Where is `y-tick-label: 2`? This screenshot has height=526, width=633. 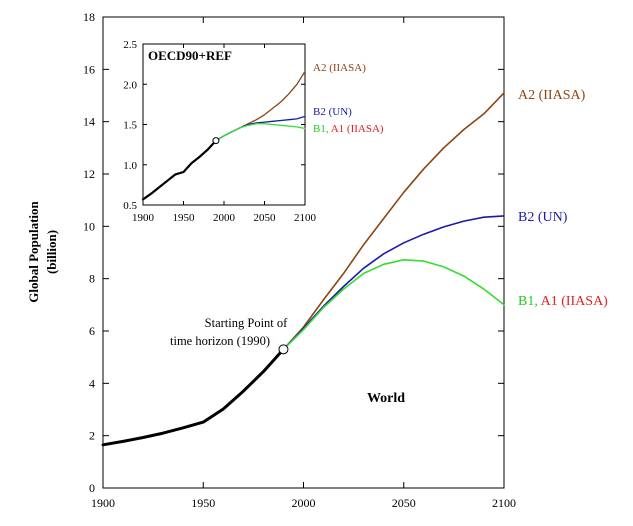 y-tick-label: 2 is located at coordinates (92, 436).